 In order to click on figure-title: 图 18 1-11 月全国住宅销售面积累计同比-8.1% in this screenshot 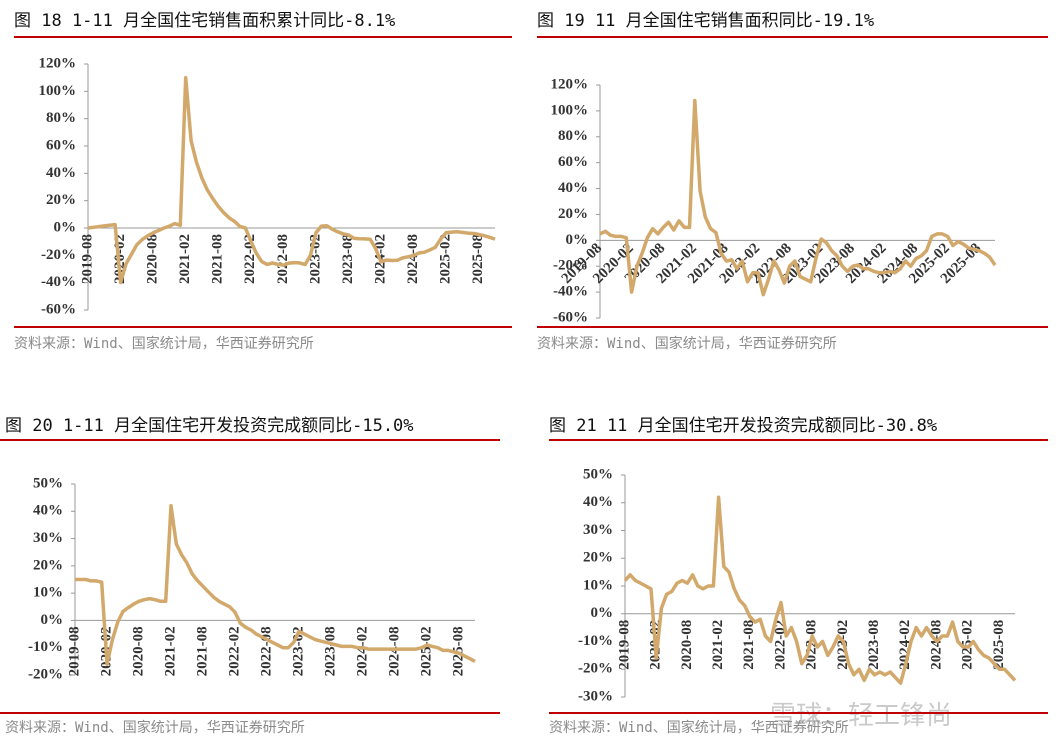, I will do `click(204, 21)`.